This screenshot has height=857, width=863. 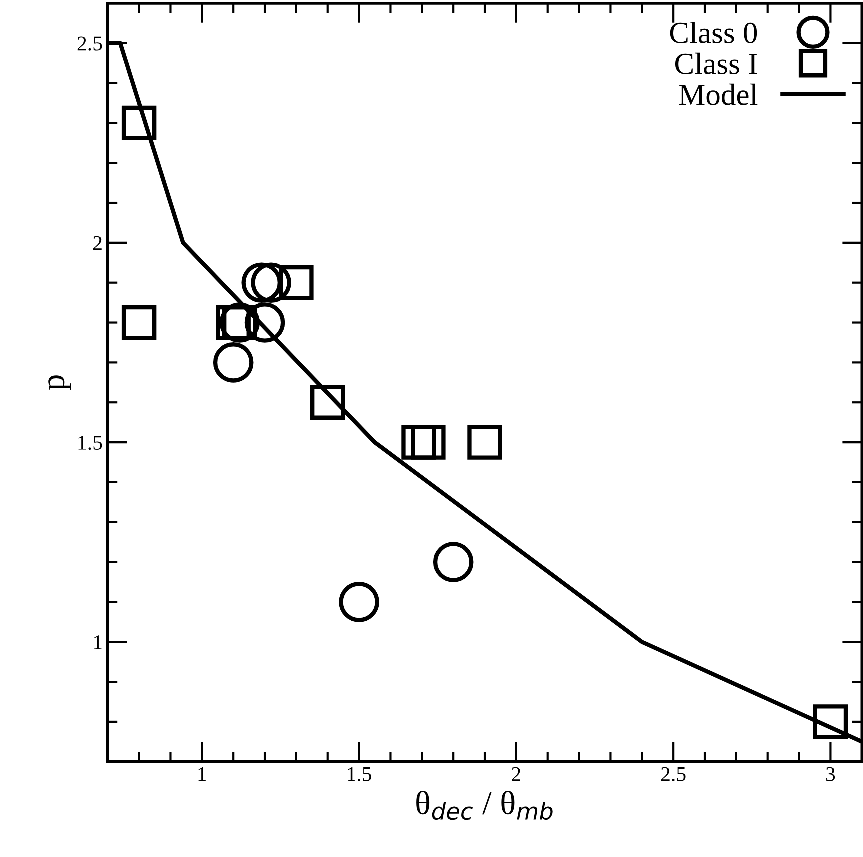 What do you see at coordinates (516, 774) in the screenshot?
I see `x-tick-label: 2` at bounding box center [516, 774].